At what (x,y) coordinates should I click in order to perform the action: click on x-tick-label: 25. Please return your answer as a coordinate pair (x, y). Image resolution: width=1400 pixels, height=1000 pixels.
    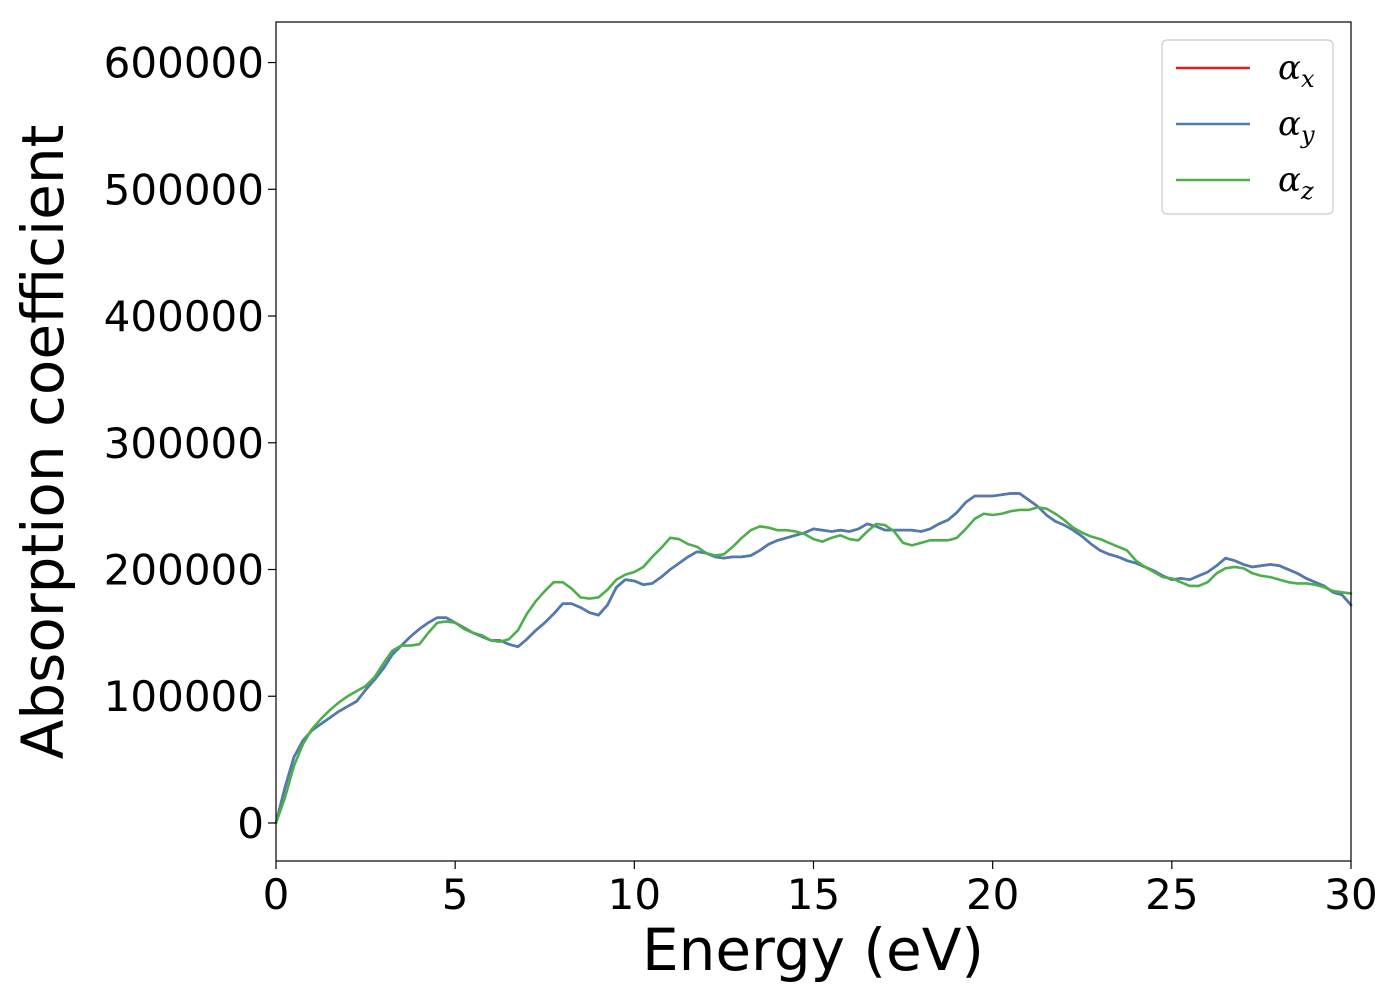
    Looking at the image, I should click on (1171, 894).